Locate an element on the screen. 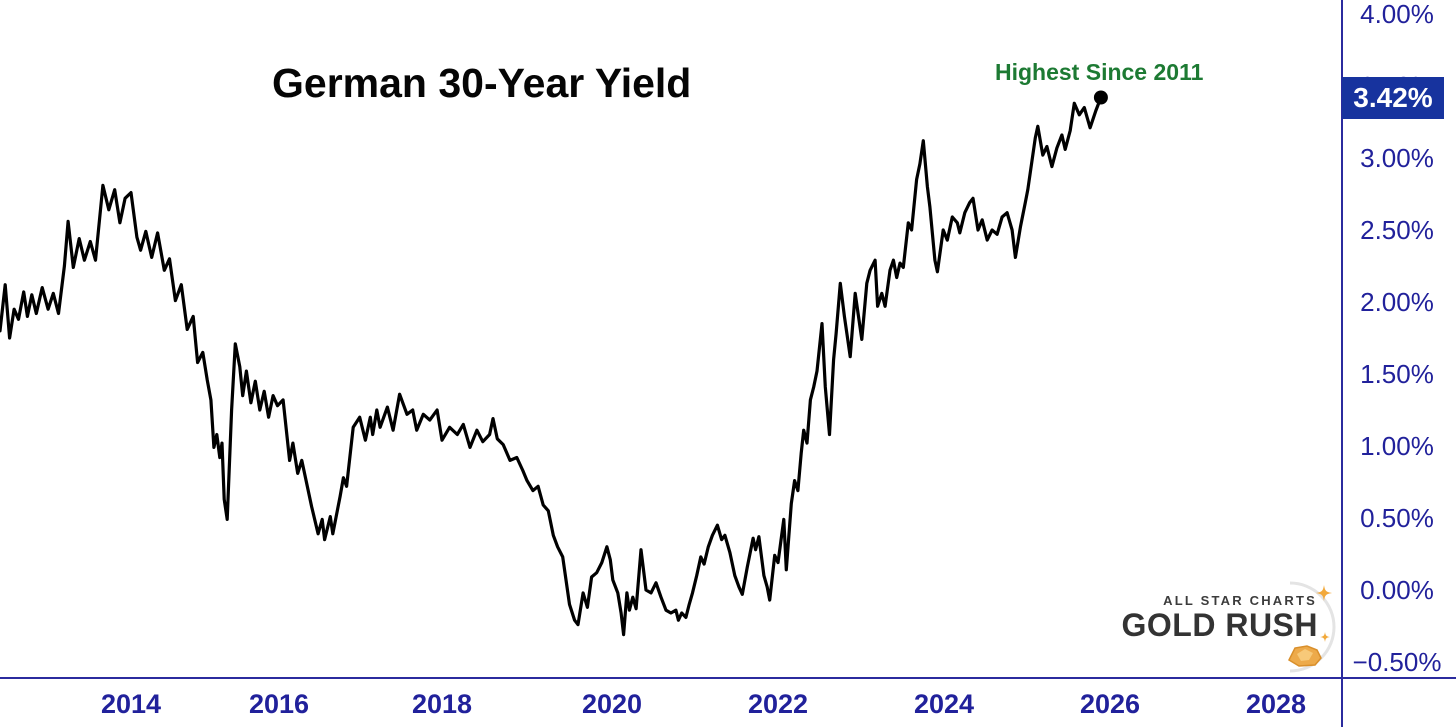 Image resolution: width=1456 pixels, height=727 pixels. watermark-art is located at coordinates (1312, 627).